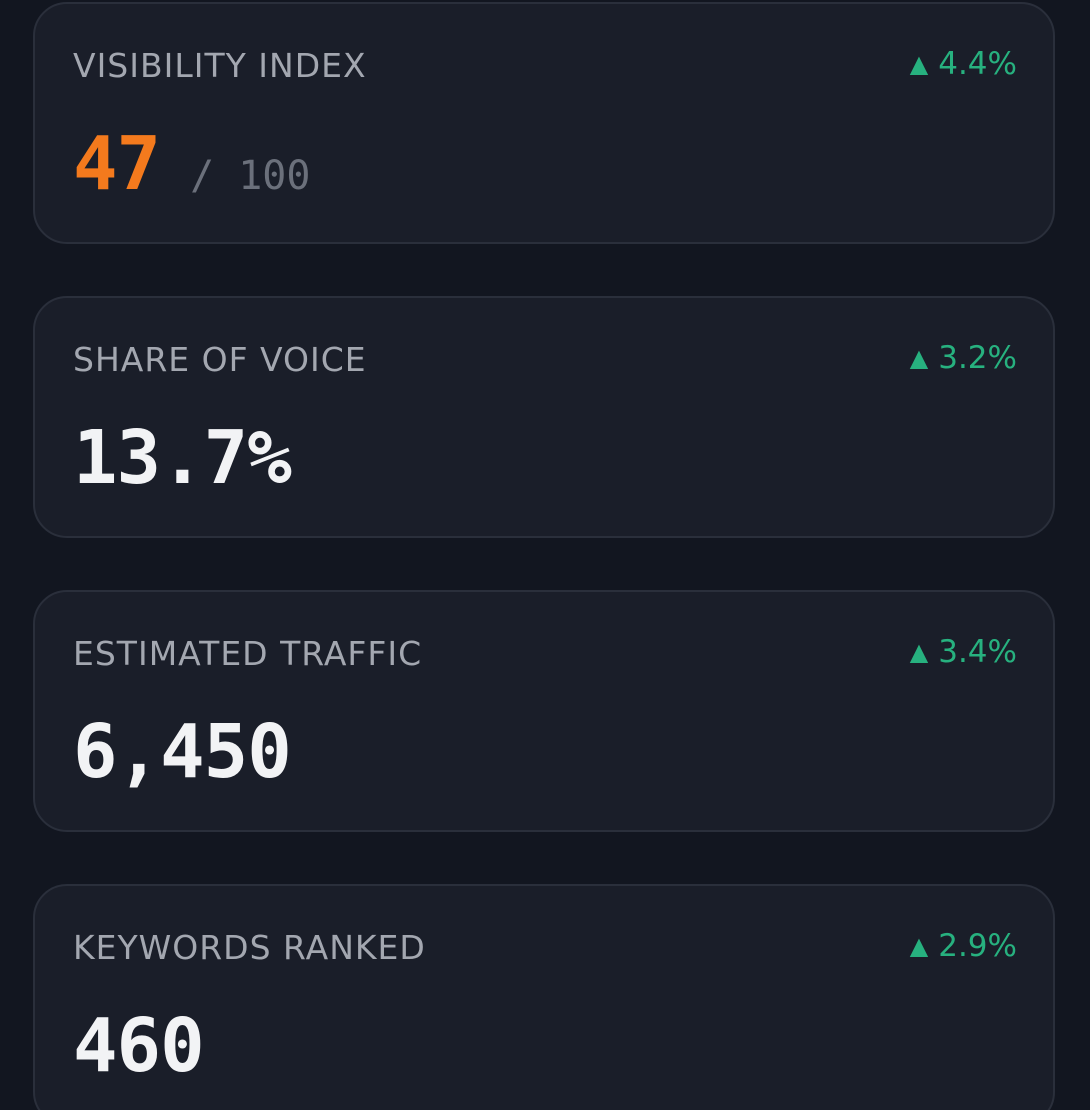  I want to click on value-row: 460, so click(139, 1046).